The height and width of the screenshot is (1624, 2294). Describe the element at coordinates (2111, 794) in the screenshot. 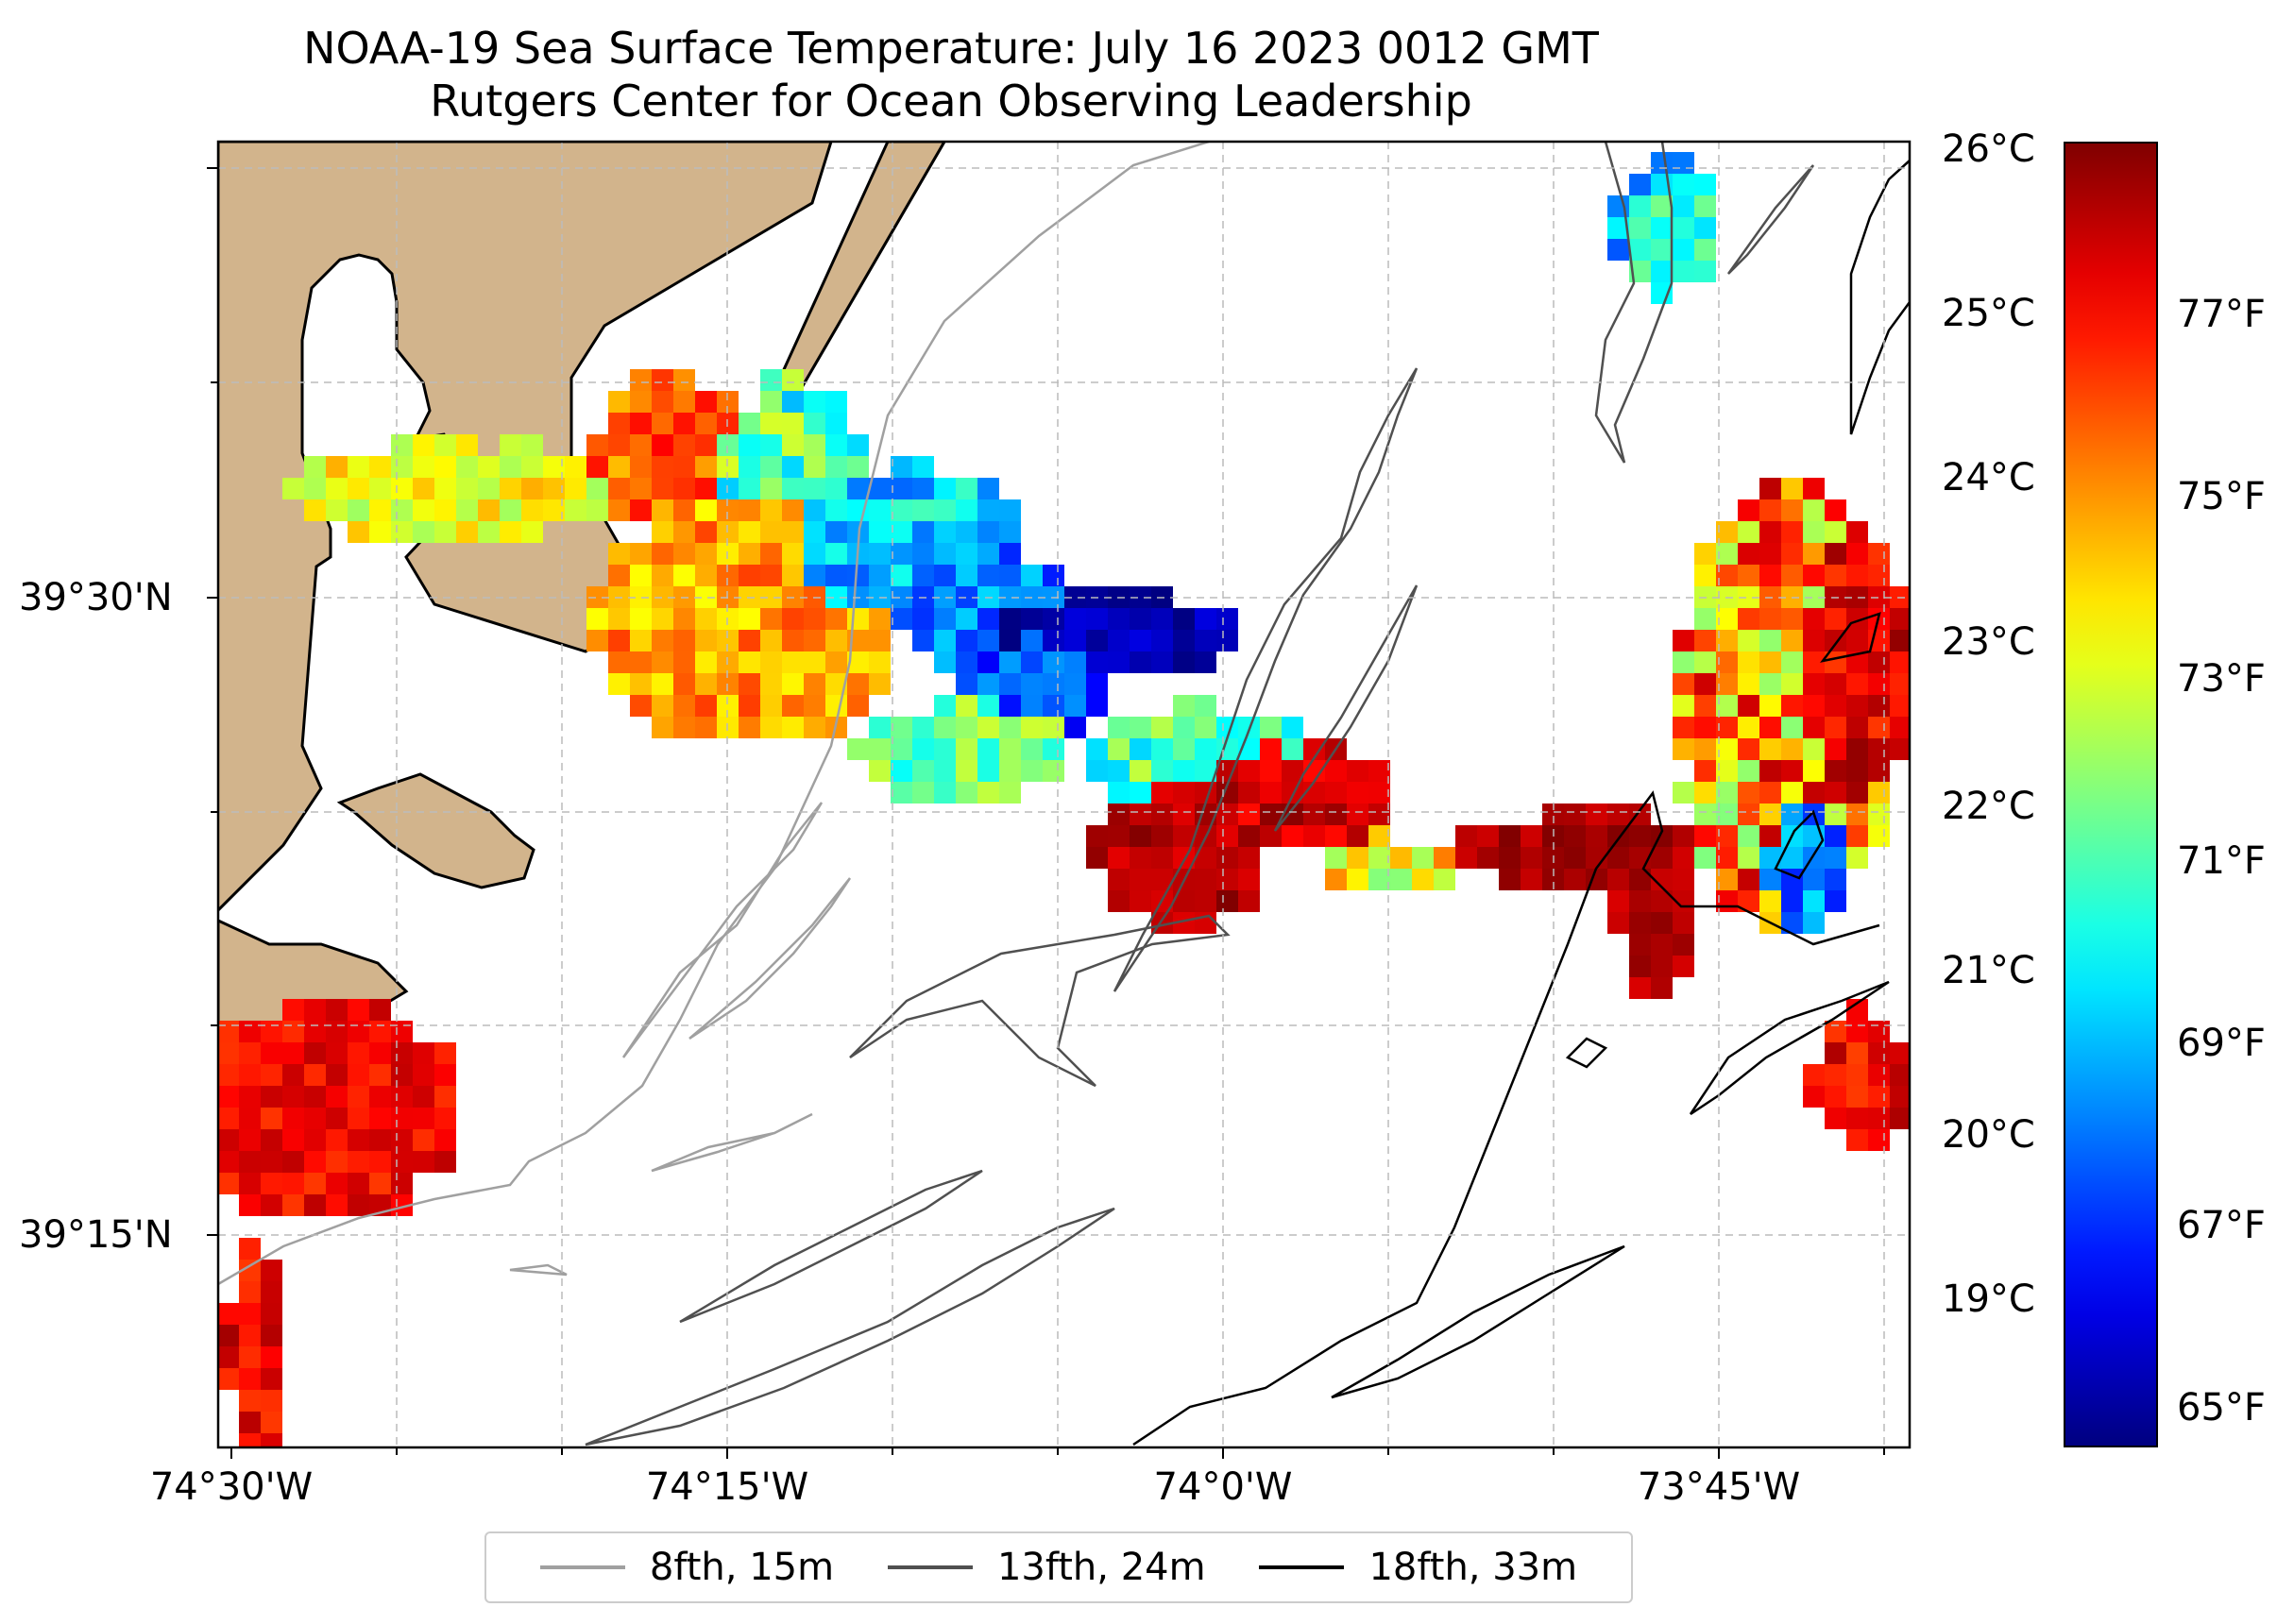

I see `colorbar` at that location.